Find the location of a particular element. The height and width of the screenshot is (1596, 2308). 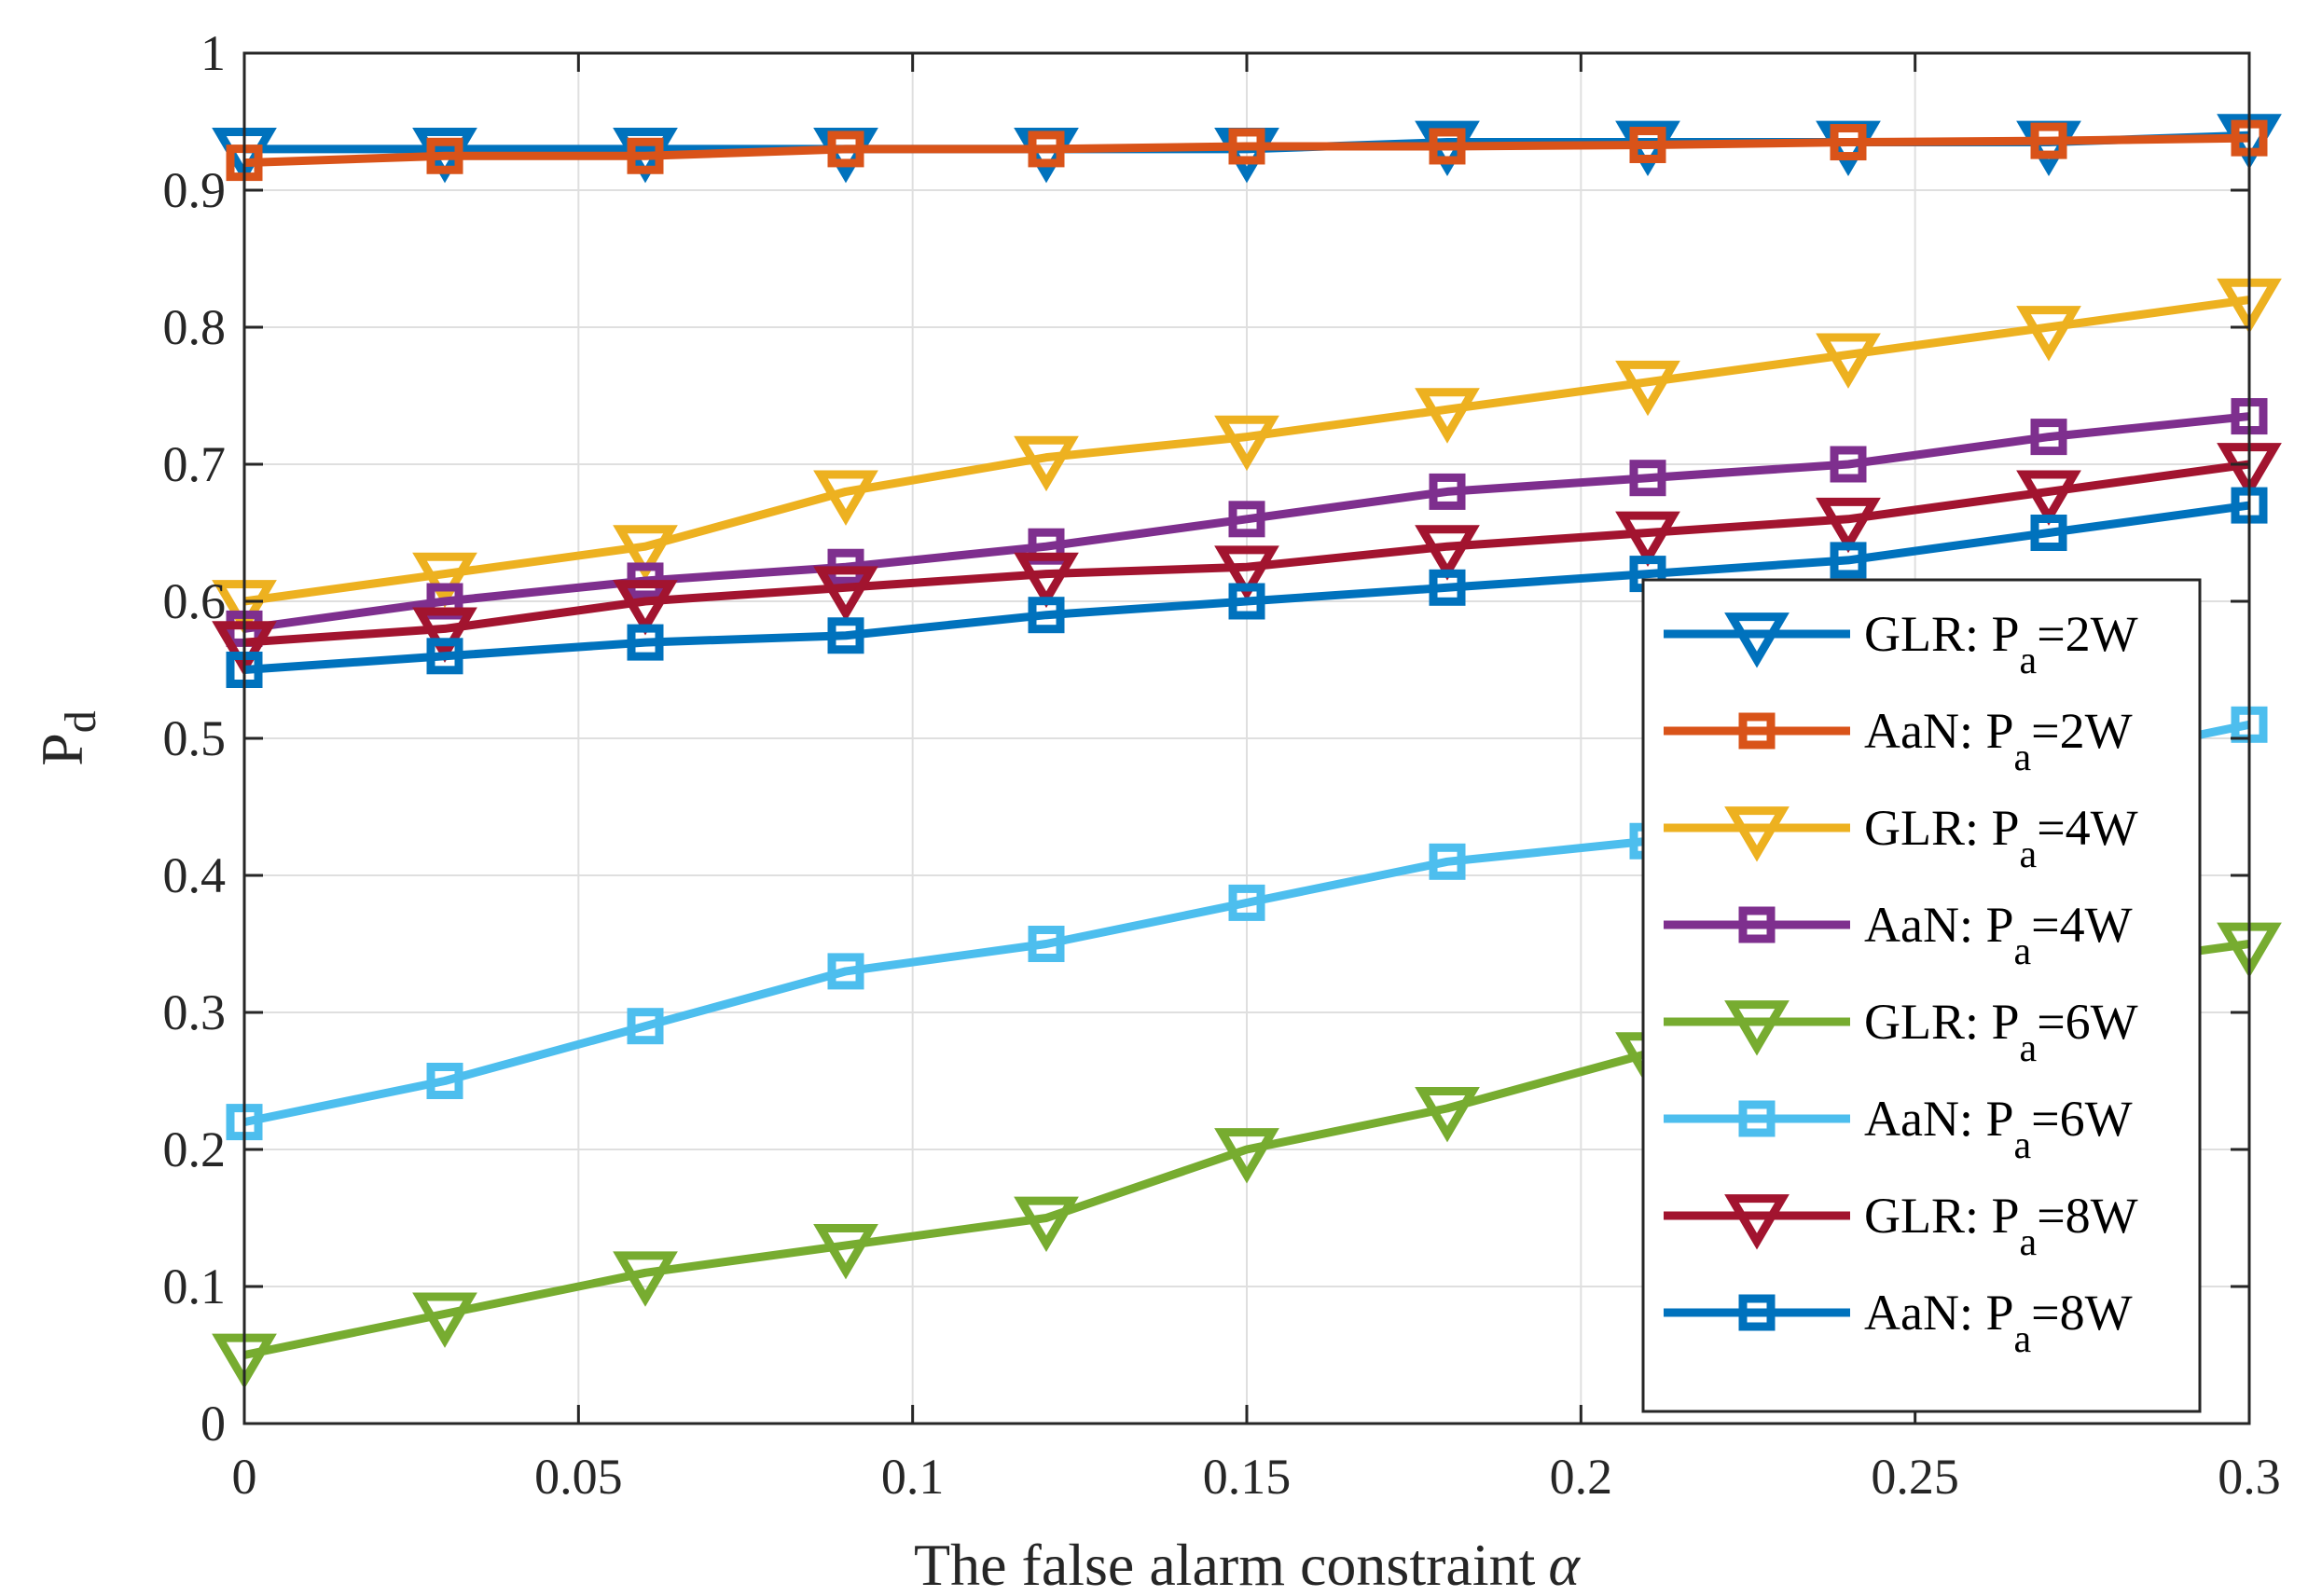

legend-entry: GLR: Pa=6W is located at coordinates (1901, 1032).